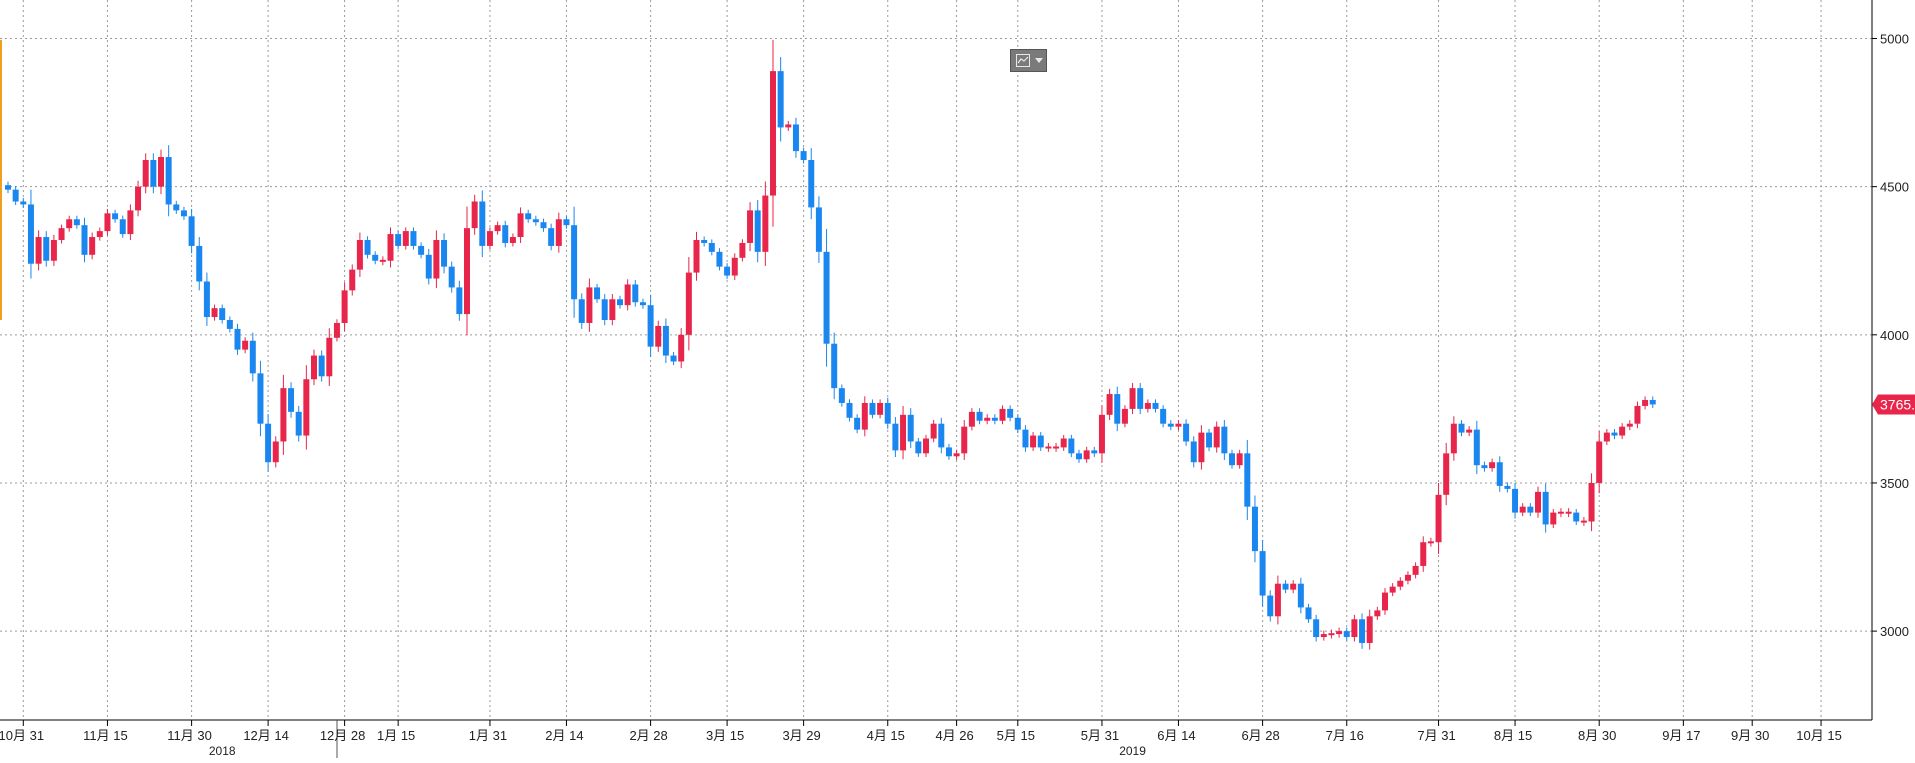  What do you see at coordinates (1176, 735) in the screenshot?
I see `x-tick-label: 6月 14` at bounding box center [1176, 735].